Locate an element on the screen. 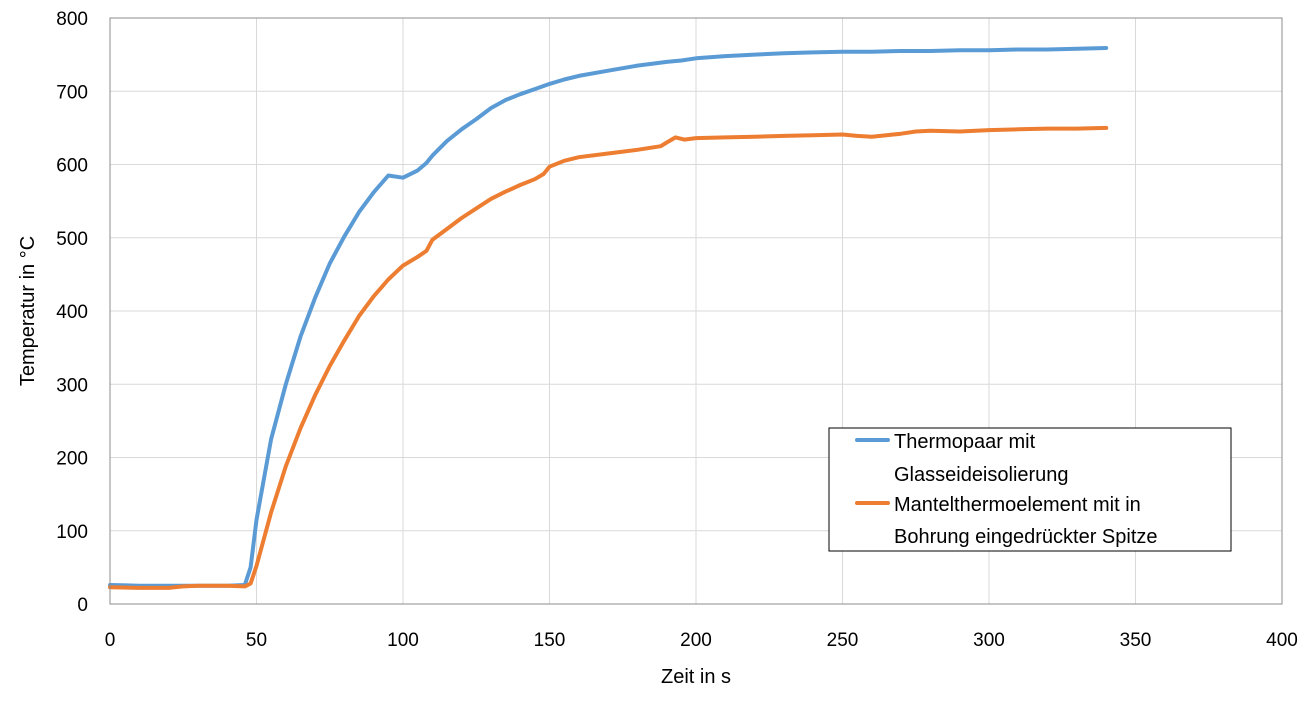 This screenshot has height=714, width=1309. x-axis-title: Zeit in s is located at coordinates (696, 677).